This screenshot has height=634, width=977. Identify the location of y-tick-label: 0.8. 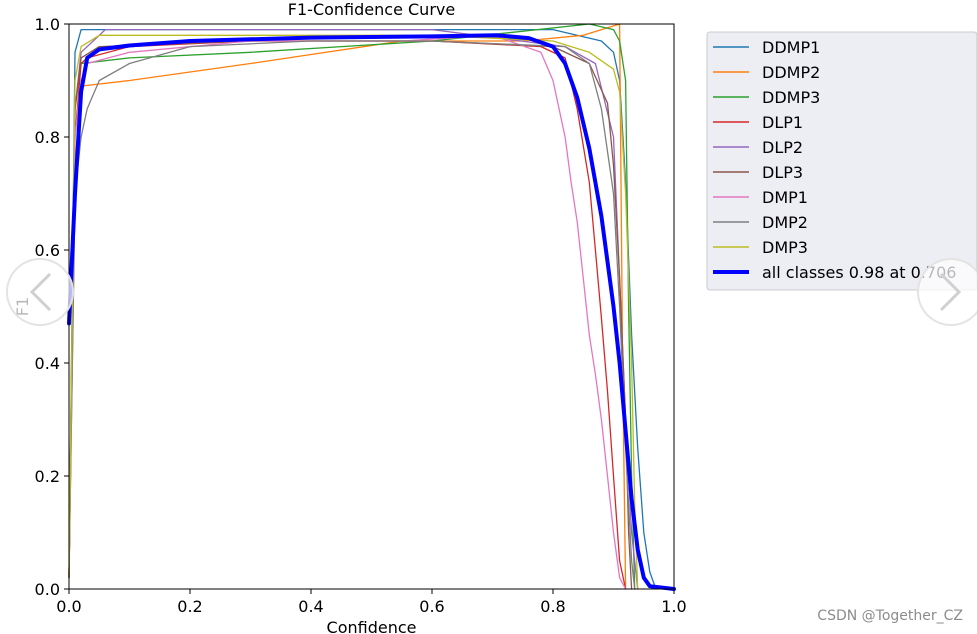
(47, 137).